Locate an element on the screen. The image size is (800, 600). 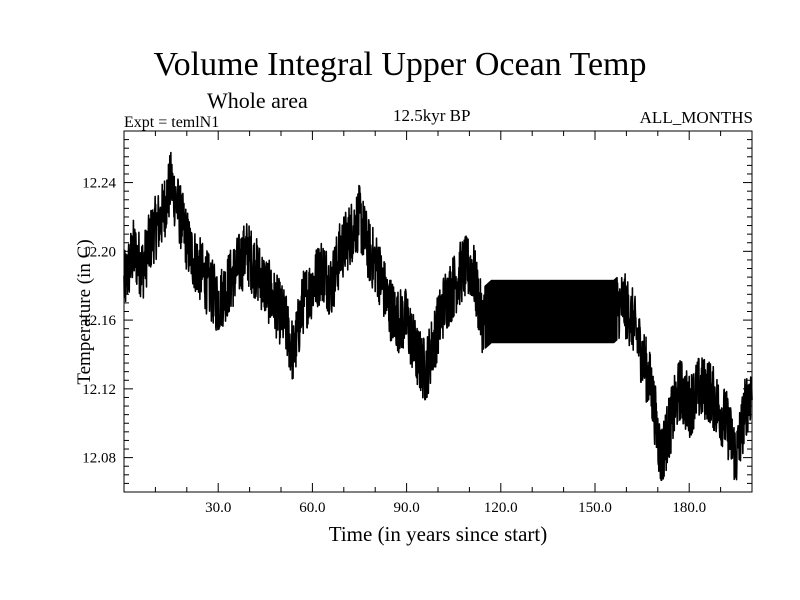
experiment-label: Expt = temlN1 is located at coordinates (172, 122).